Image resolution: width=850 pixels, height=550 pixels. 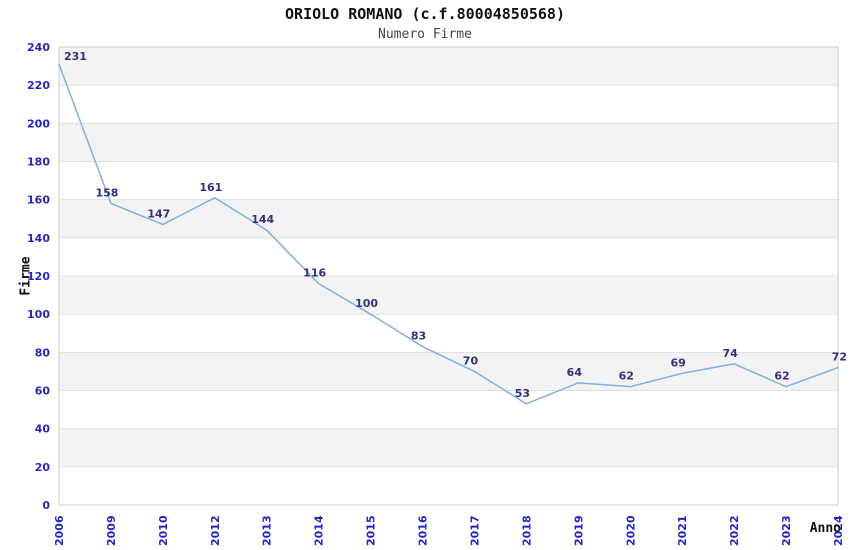 I want to click on y-tick-label: 60, so click(x=43, y=391).